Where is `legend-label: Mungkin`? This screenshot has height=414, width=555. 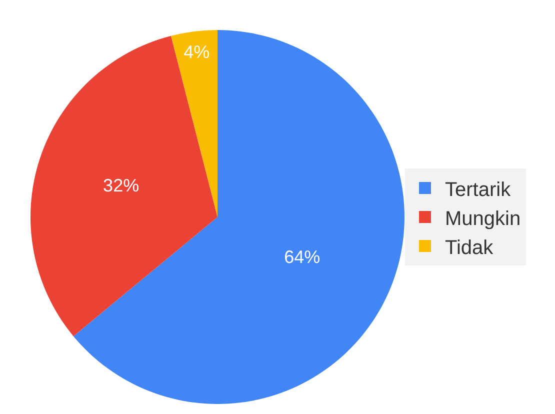
legend-label: Mungkin is located at coordinates (483, 219).